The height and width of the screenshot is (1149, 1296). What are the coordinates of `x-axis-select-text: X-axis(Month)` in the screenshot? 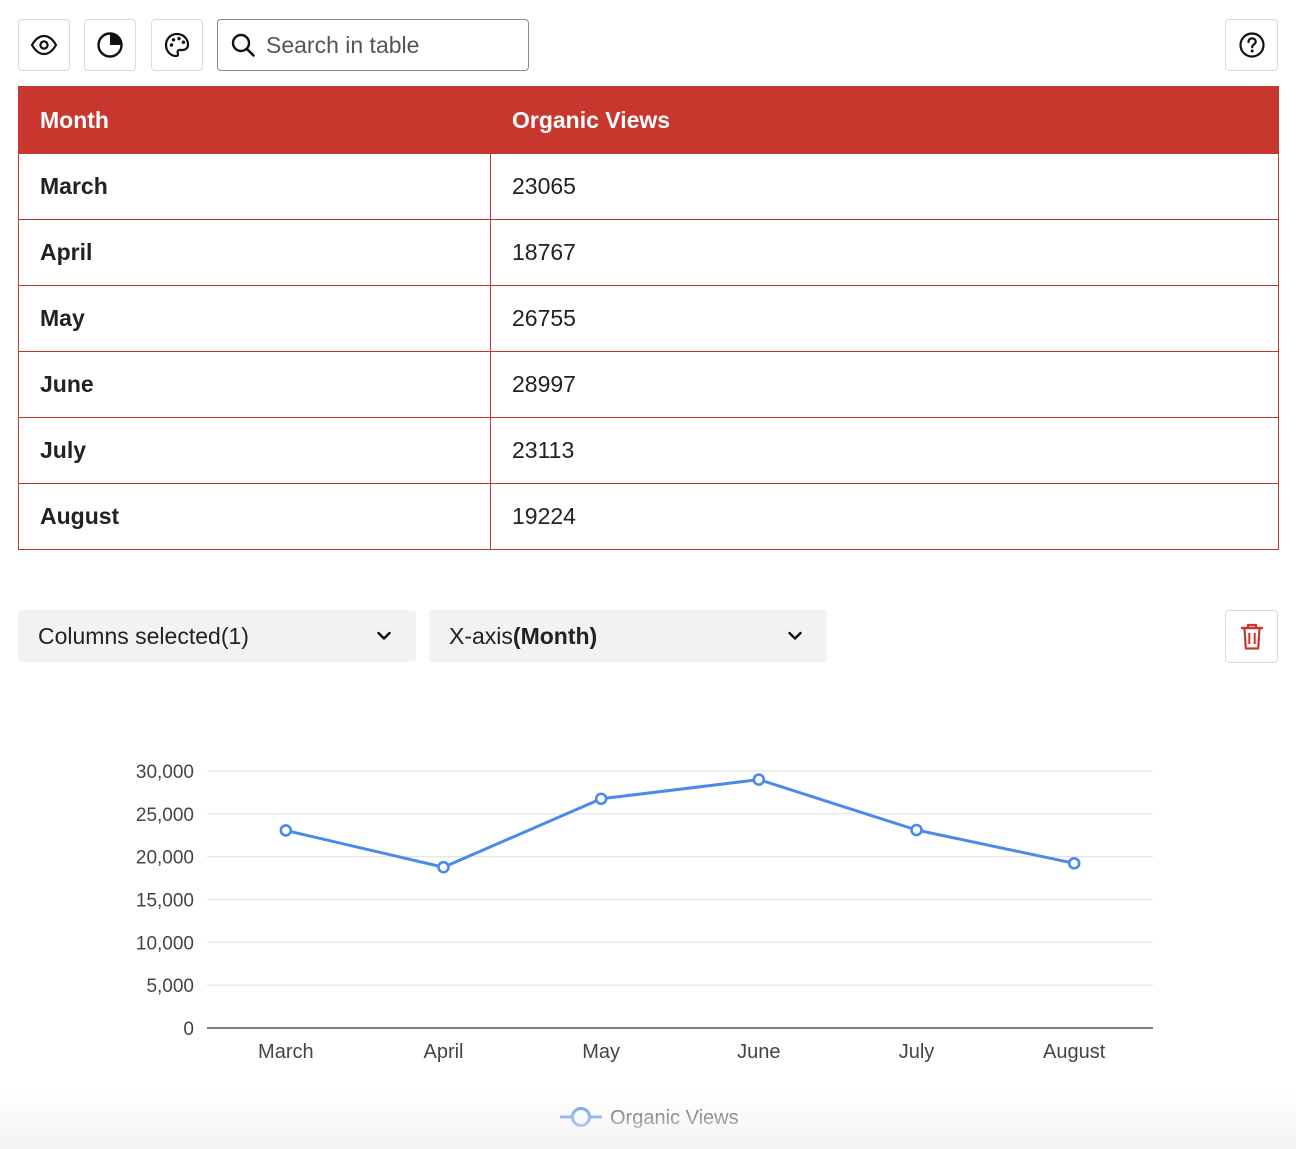 It's located at (523, 636).